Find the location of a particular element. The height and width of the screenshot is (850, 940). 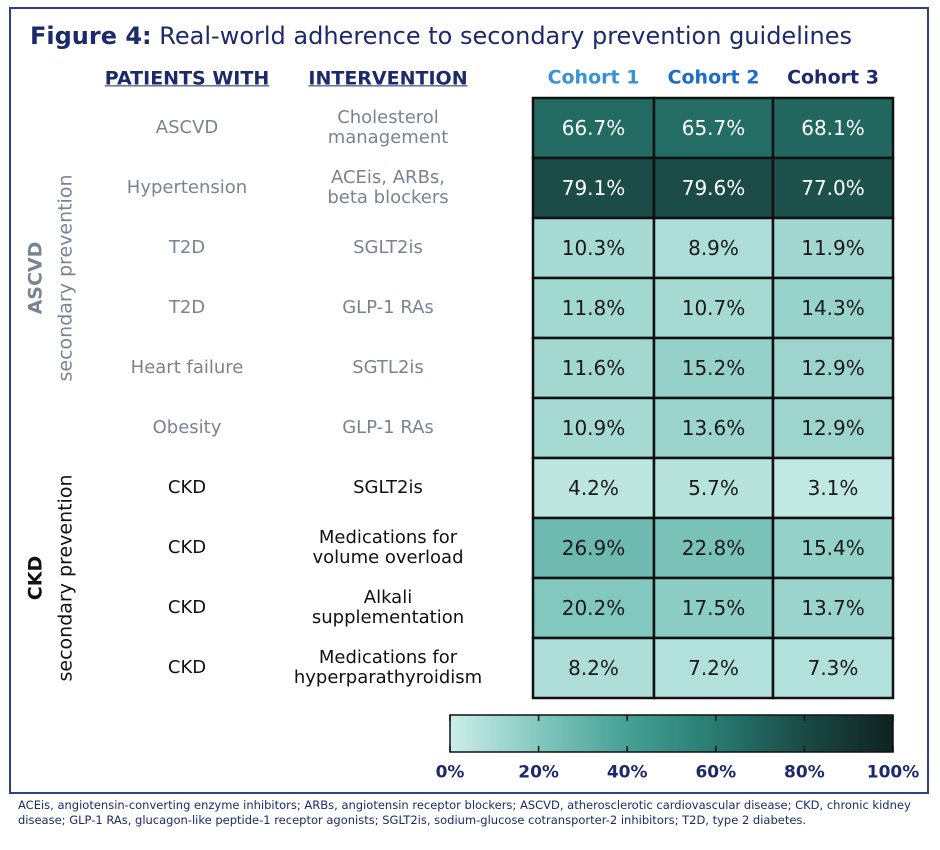

cell-label: 10.3% is located at coordinates (593, 247).